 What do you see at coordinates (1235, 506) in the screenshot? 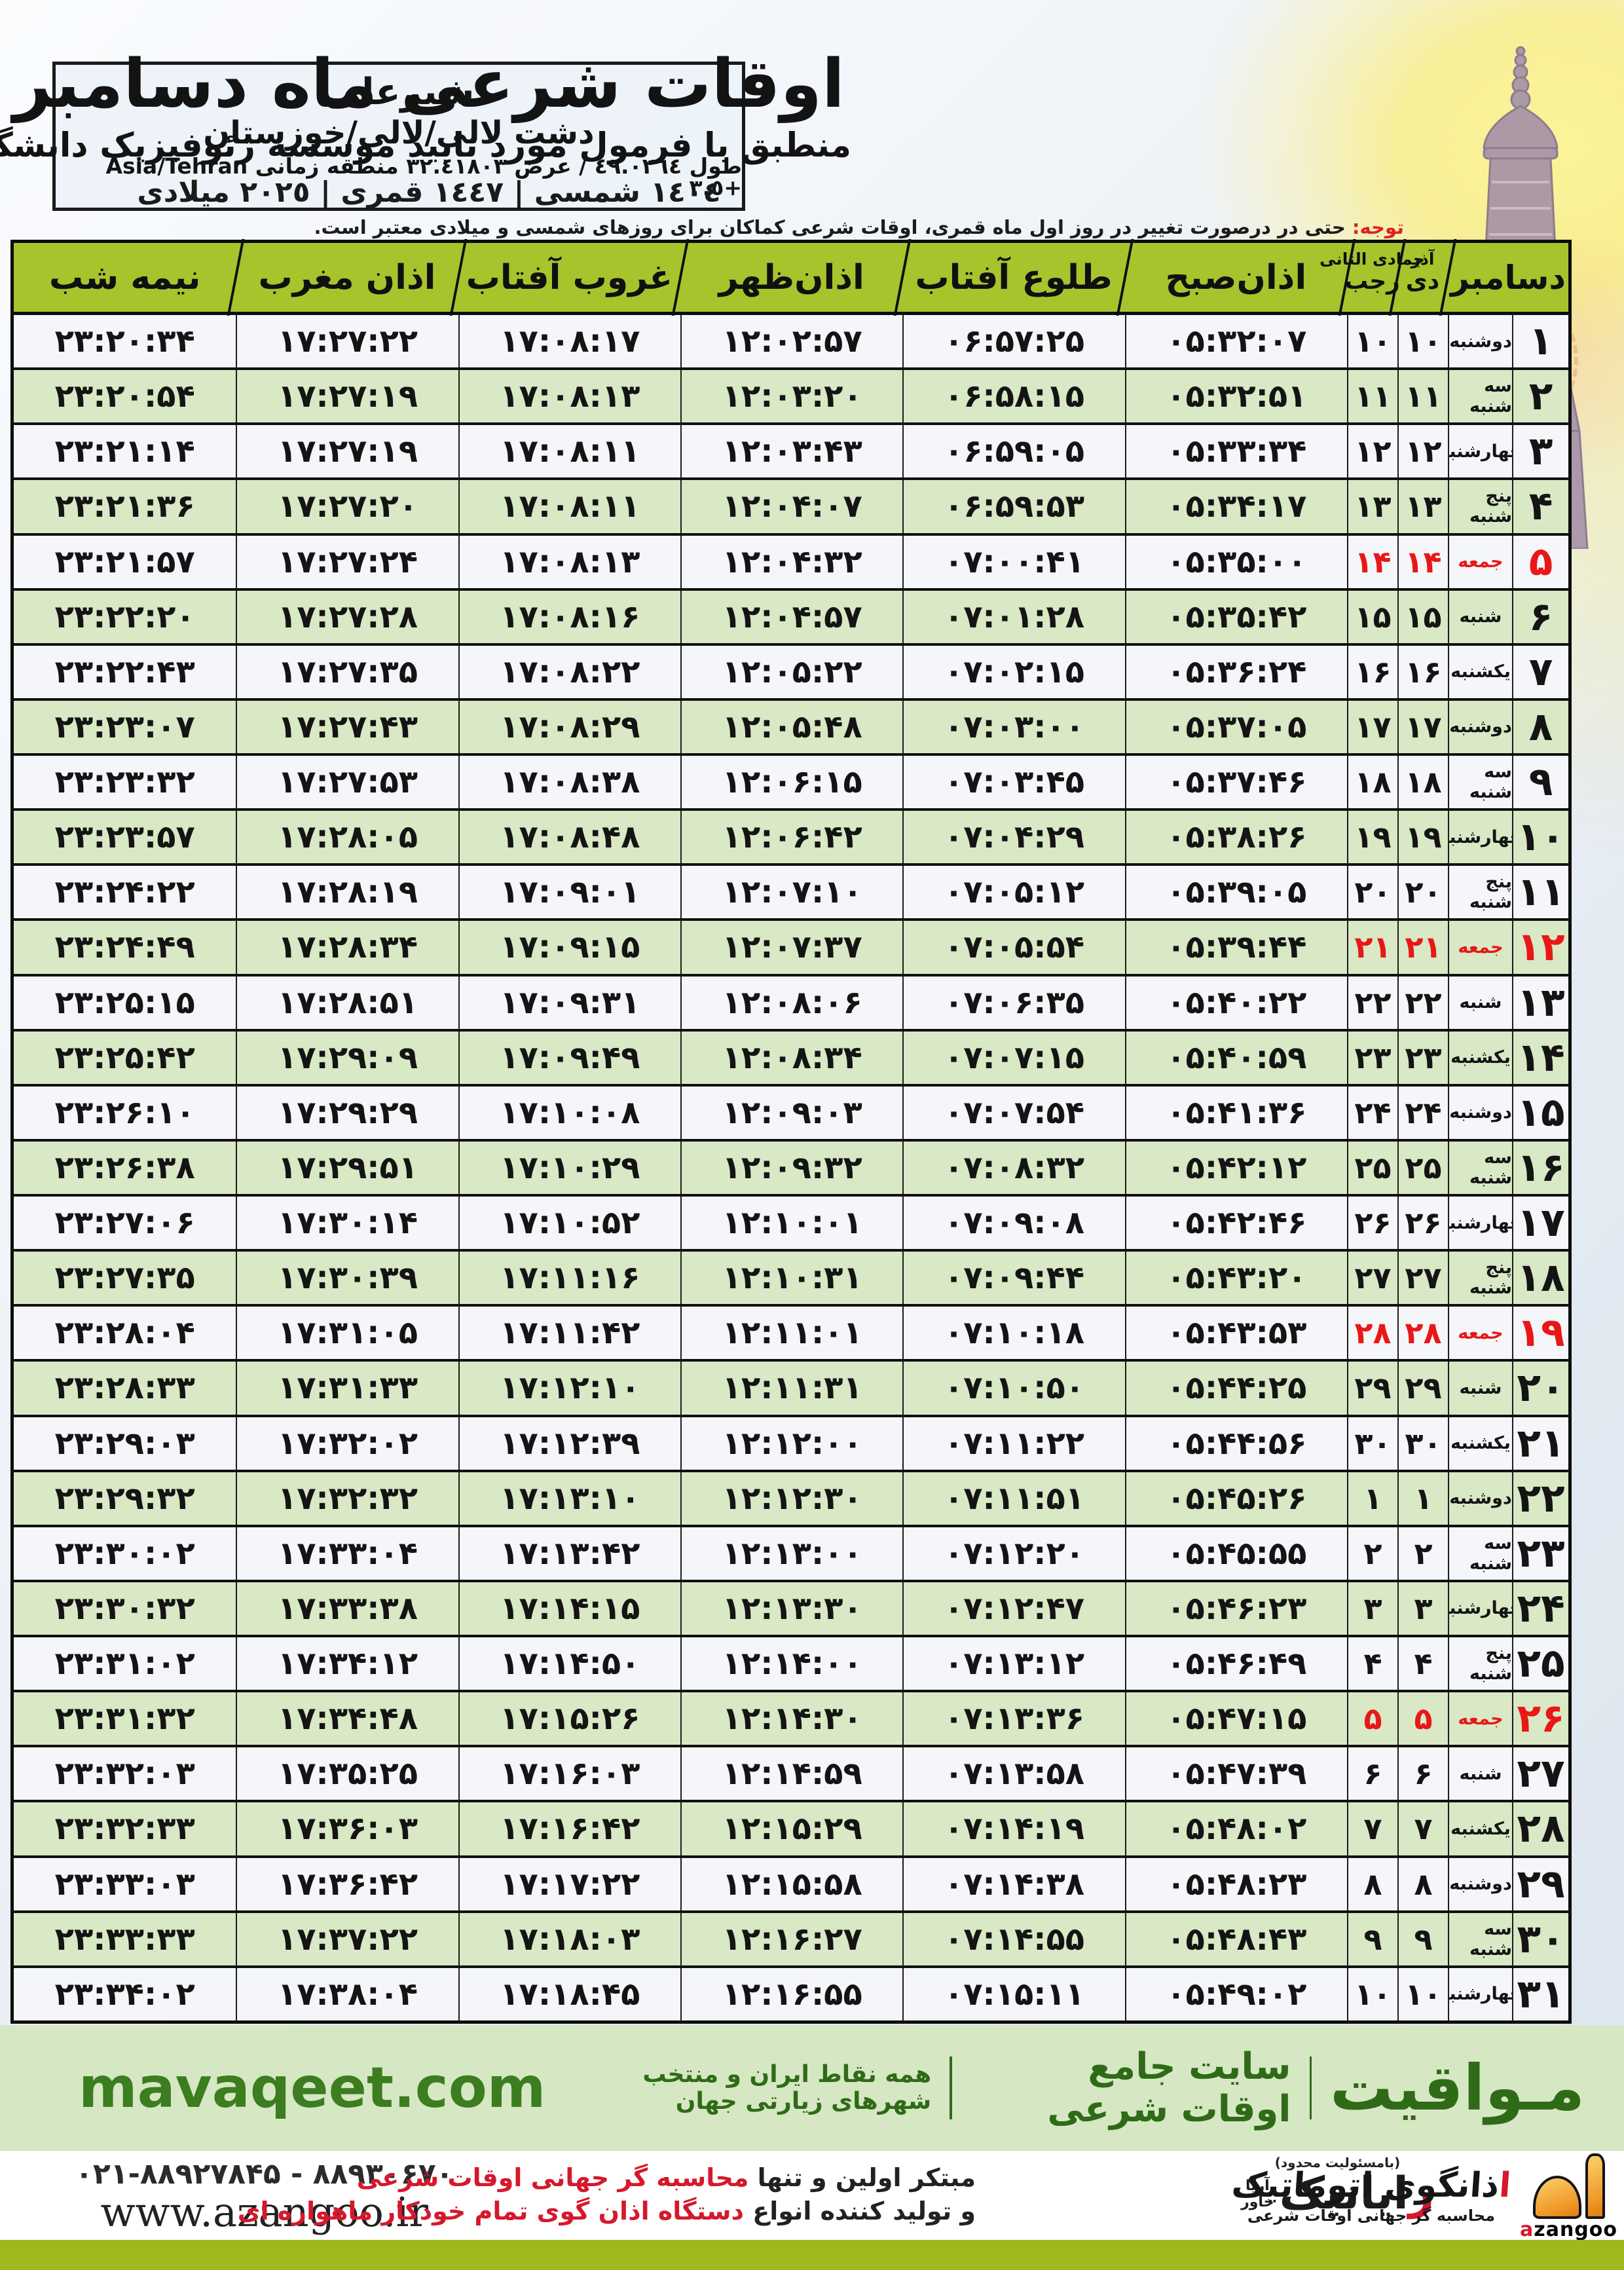
I see `fajr-time: ۰۵:۳۴:۱۷` at bounding box center [1235, 506].